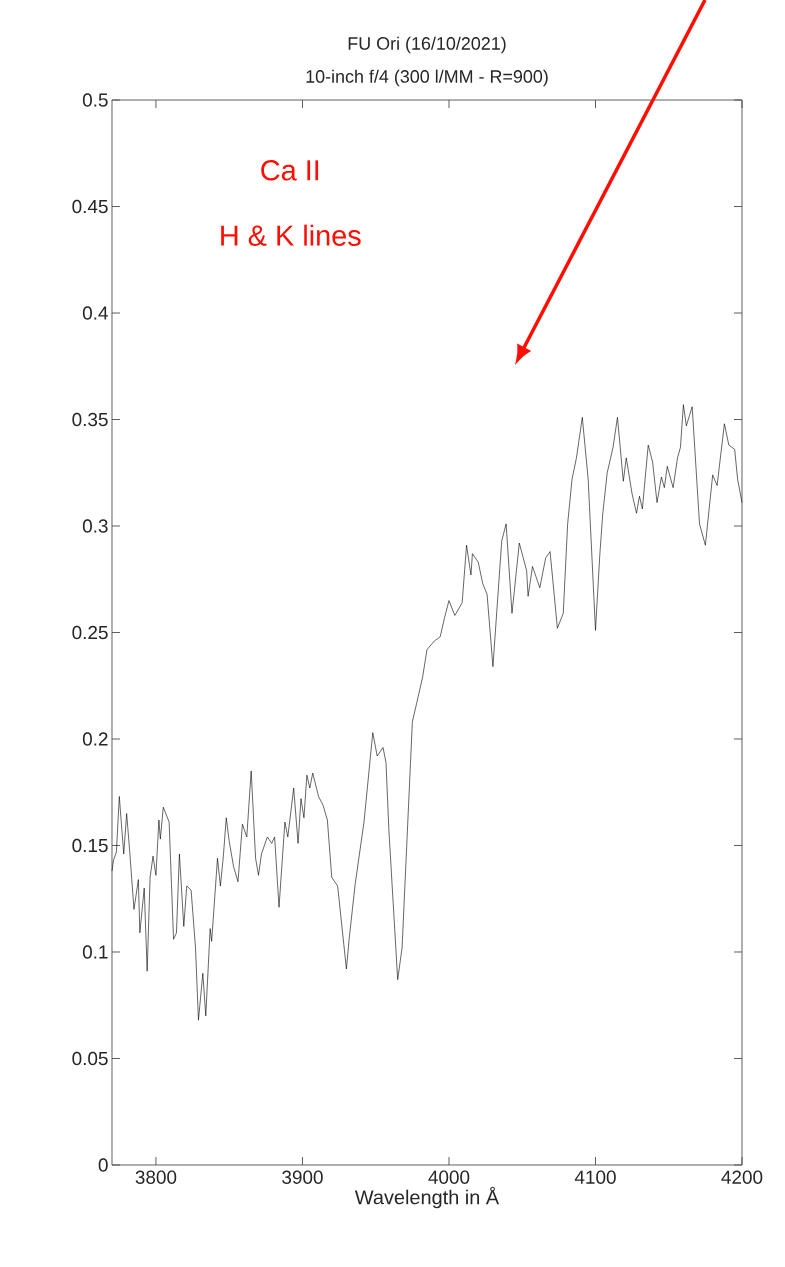  What do you see at coordinates (103, 1165) in the screenshot?
I see `y-tick-label: 0` at bounding box center [103, 1165].